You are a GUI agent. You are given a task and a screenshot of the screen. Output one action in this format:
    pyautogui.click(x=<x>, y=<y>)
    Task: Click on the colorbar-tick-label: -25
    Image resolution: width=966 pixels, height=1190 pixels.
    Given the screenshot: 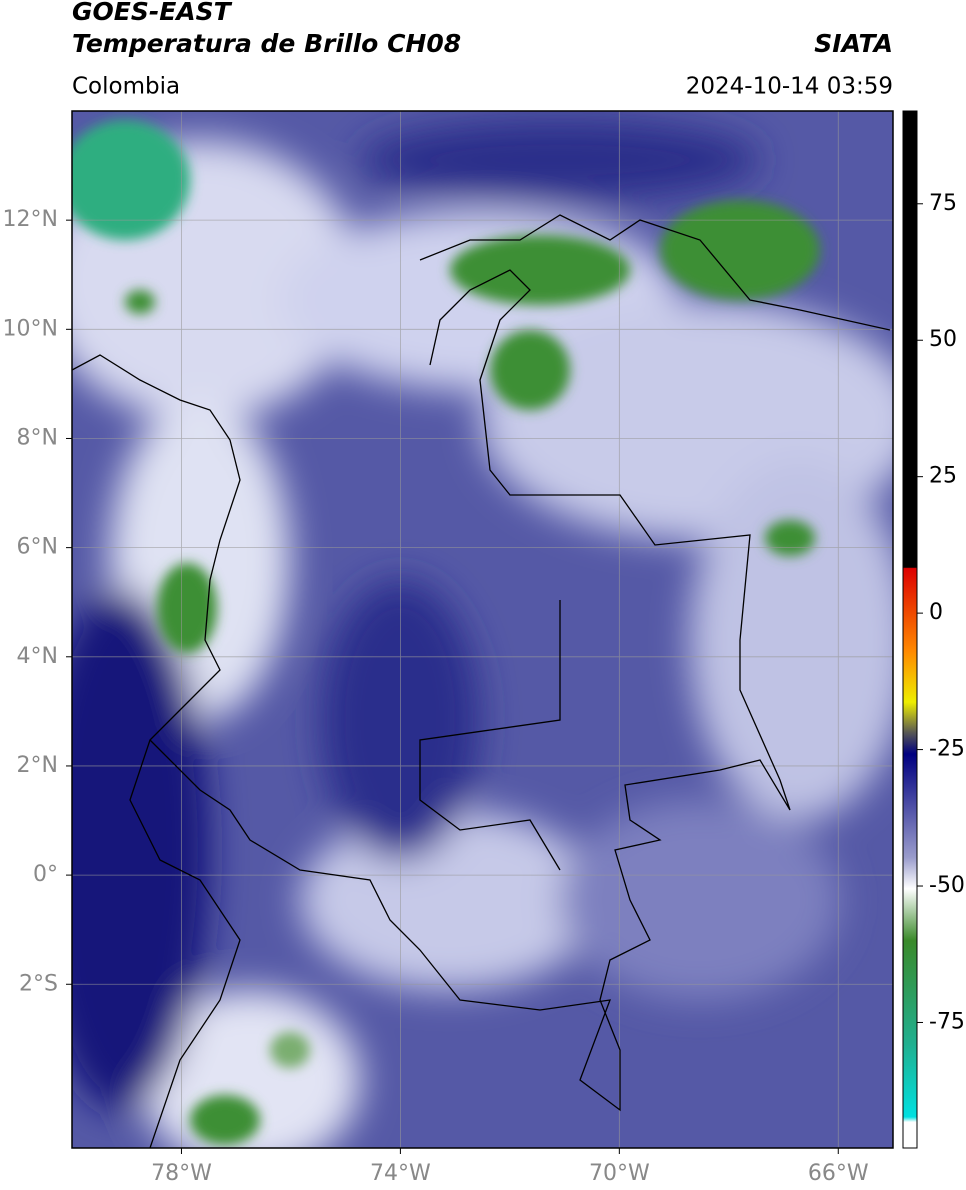 What is the action you would take?
    pyautogui.click(x=947, y=749)
    